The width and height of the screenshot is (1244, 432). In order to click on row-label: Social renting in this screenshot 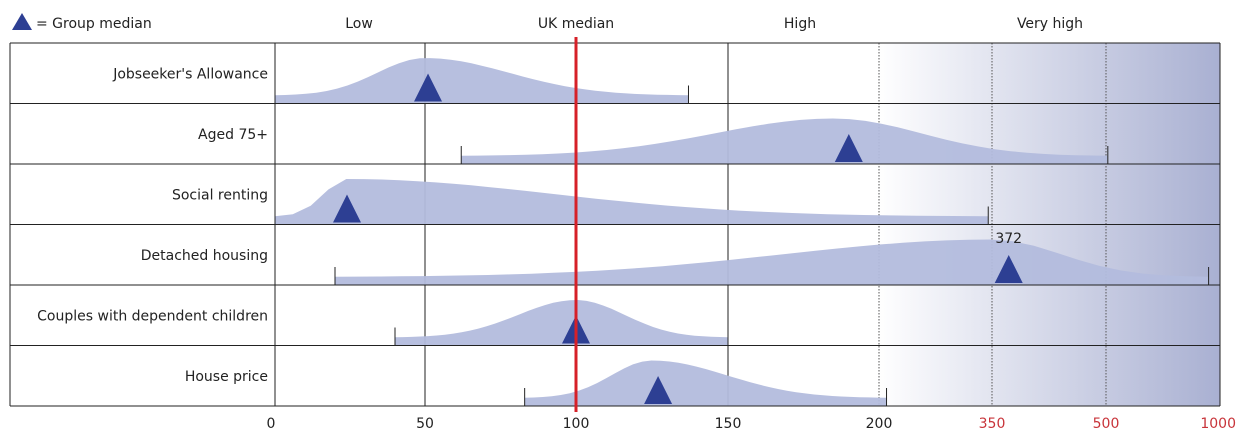, I will do `click(220, 195)`.